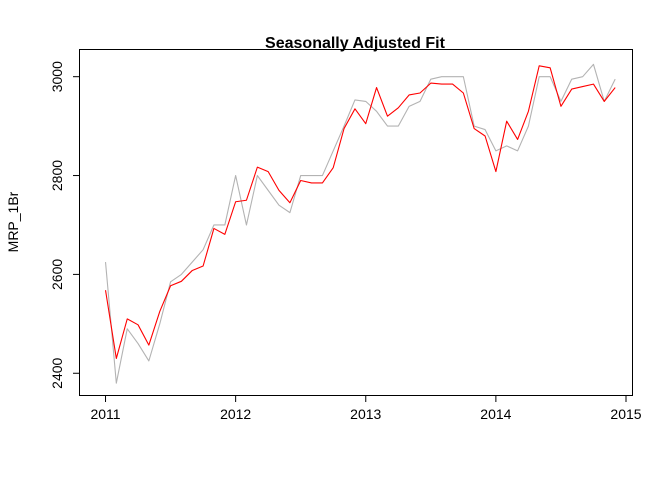  Describe the element at coordinates (57, 76) in the screenshot. I see `y-tick-label: 3000` at that location.